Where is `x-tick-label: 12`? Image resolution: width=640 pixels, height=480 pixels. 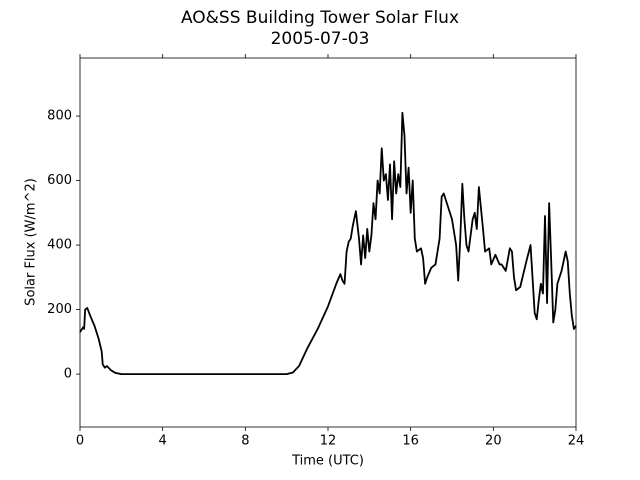 x-tick-label: 12 is located at coordinates (328, 441).